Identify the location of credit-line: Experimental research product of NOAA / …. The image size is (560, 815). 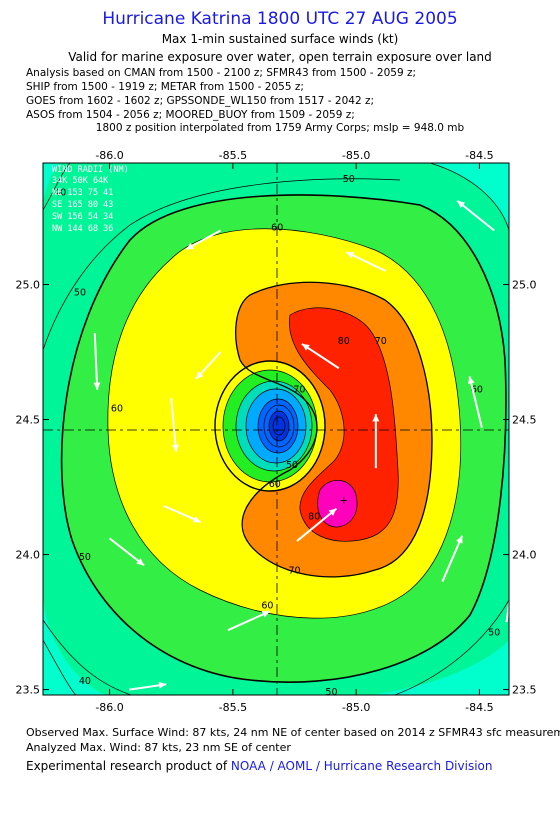
(259, 766).